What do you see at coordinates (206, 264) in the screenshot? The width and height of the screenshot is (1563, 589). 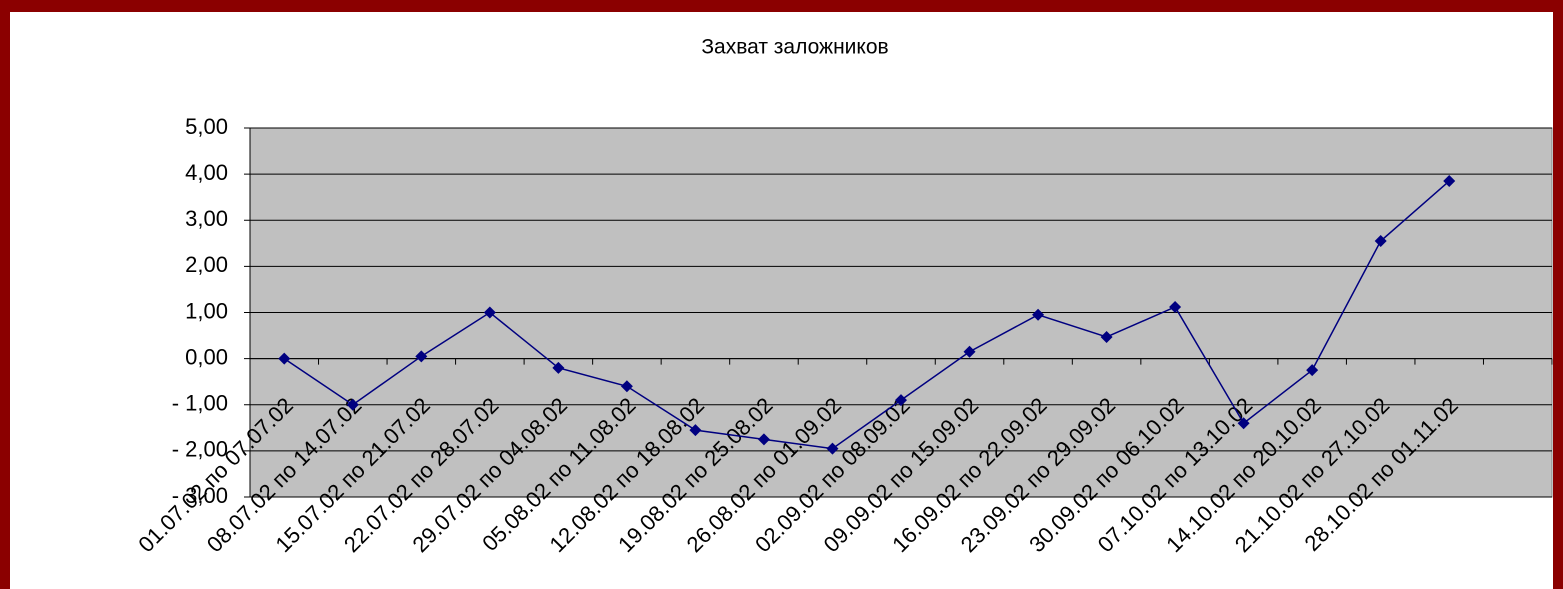 I see `y-tick-label: 2,00` at bounding box center [206, 264].